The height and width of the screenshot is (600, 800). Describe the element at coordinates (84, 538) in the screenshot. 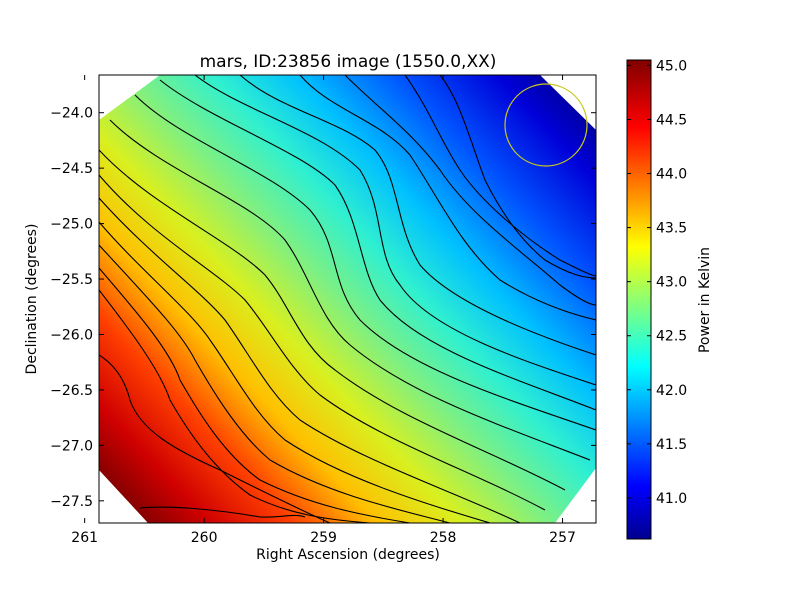

I see `x-tick-label: 261` at that location.